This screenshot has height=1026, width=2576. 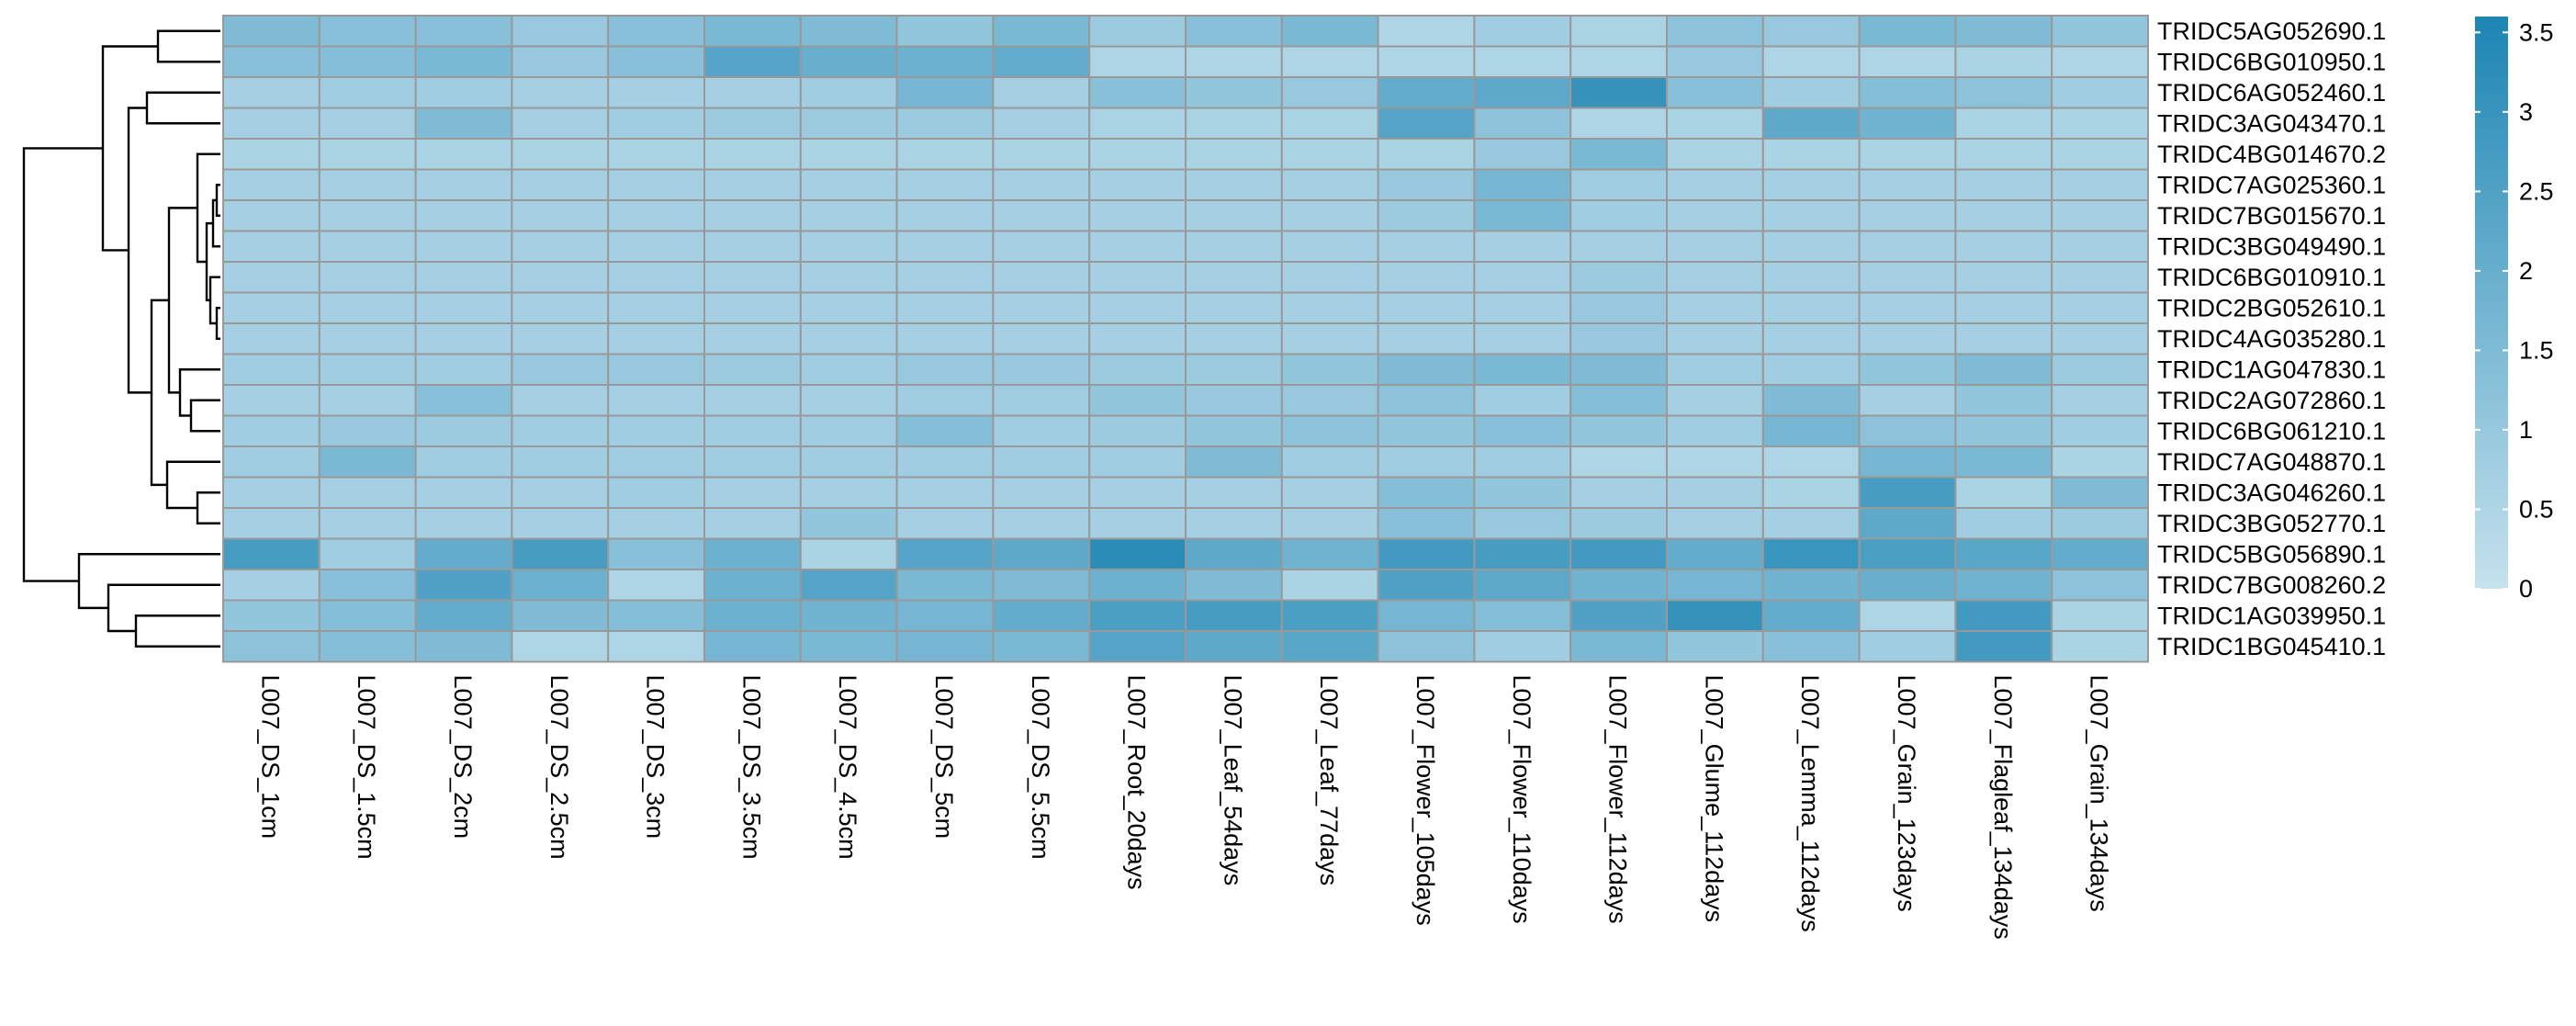 I want to click on row-label: TRIDC5BG056890.1, so click(x=2271, y=554).